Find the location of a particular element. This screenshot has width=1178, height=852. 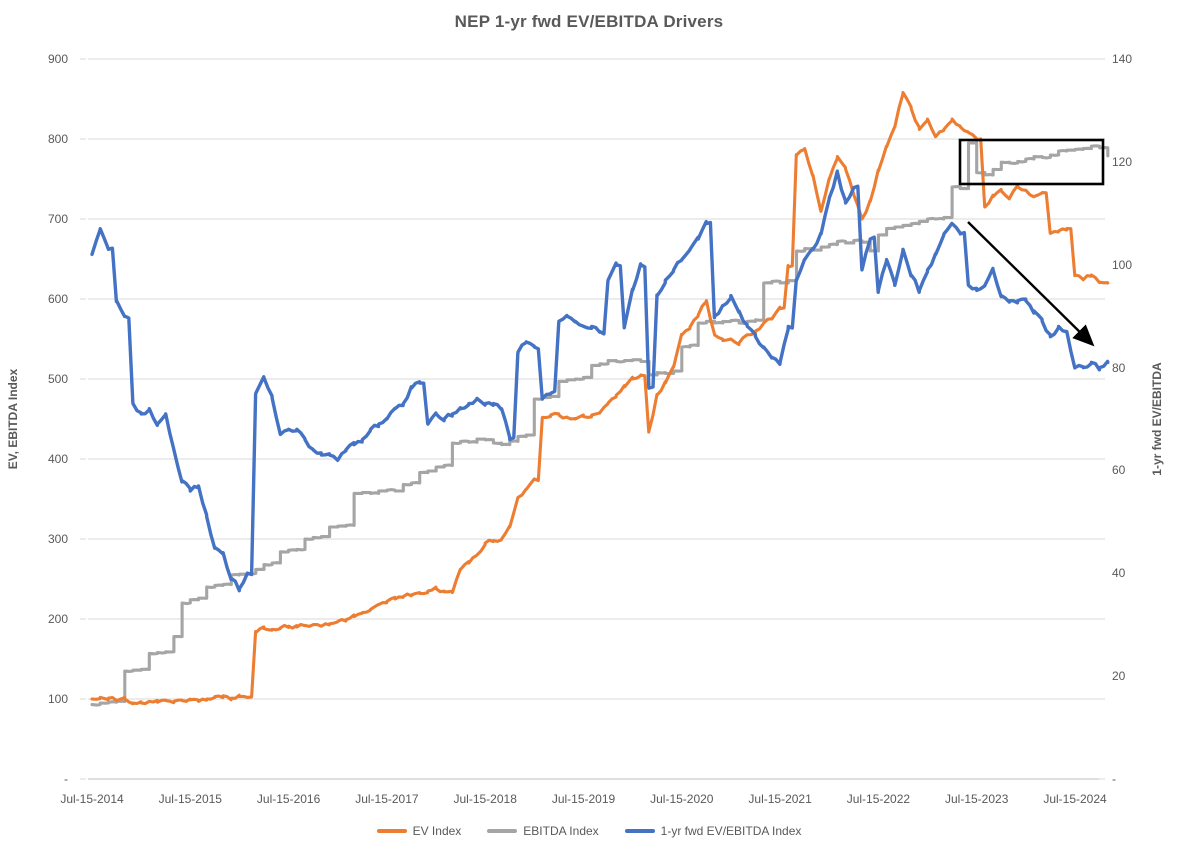

chart-title: NEP 1-yr fwd EV/EBITDA Drivers is located at coordinates (589, 21).